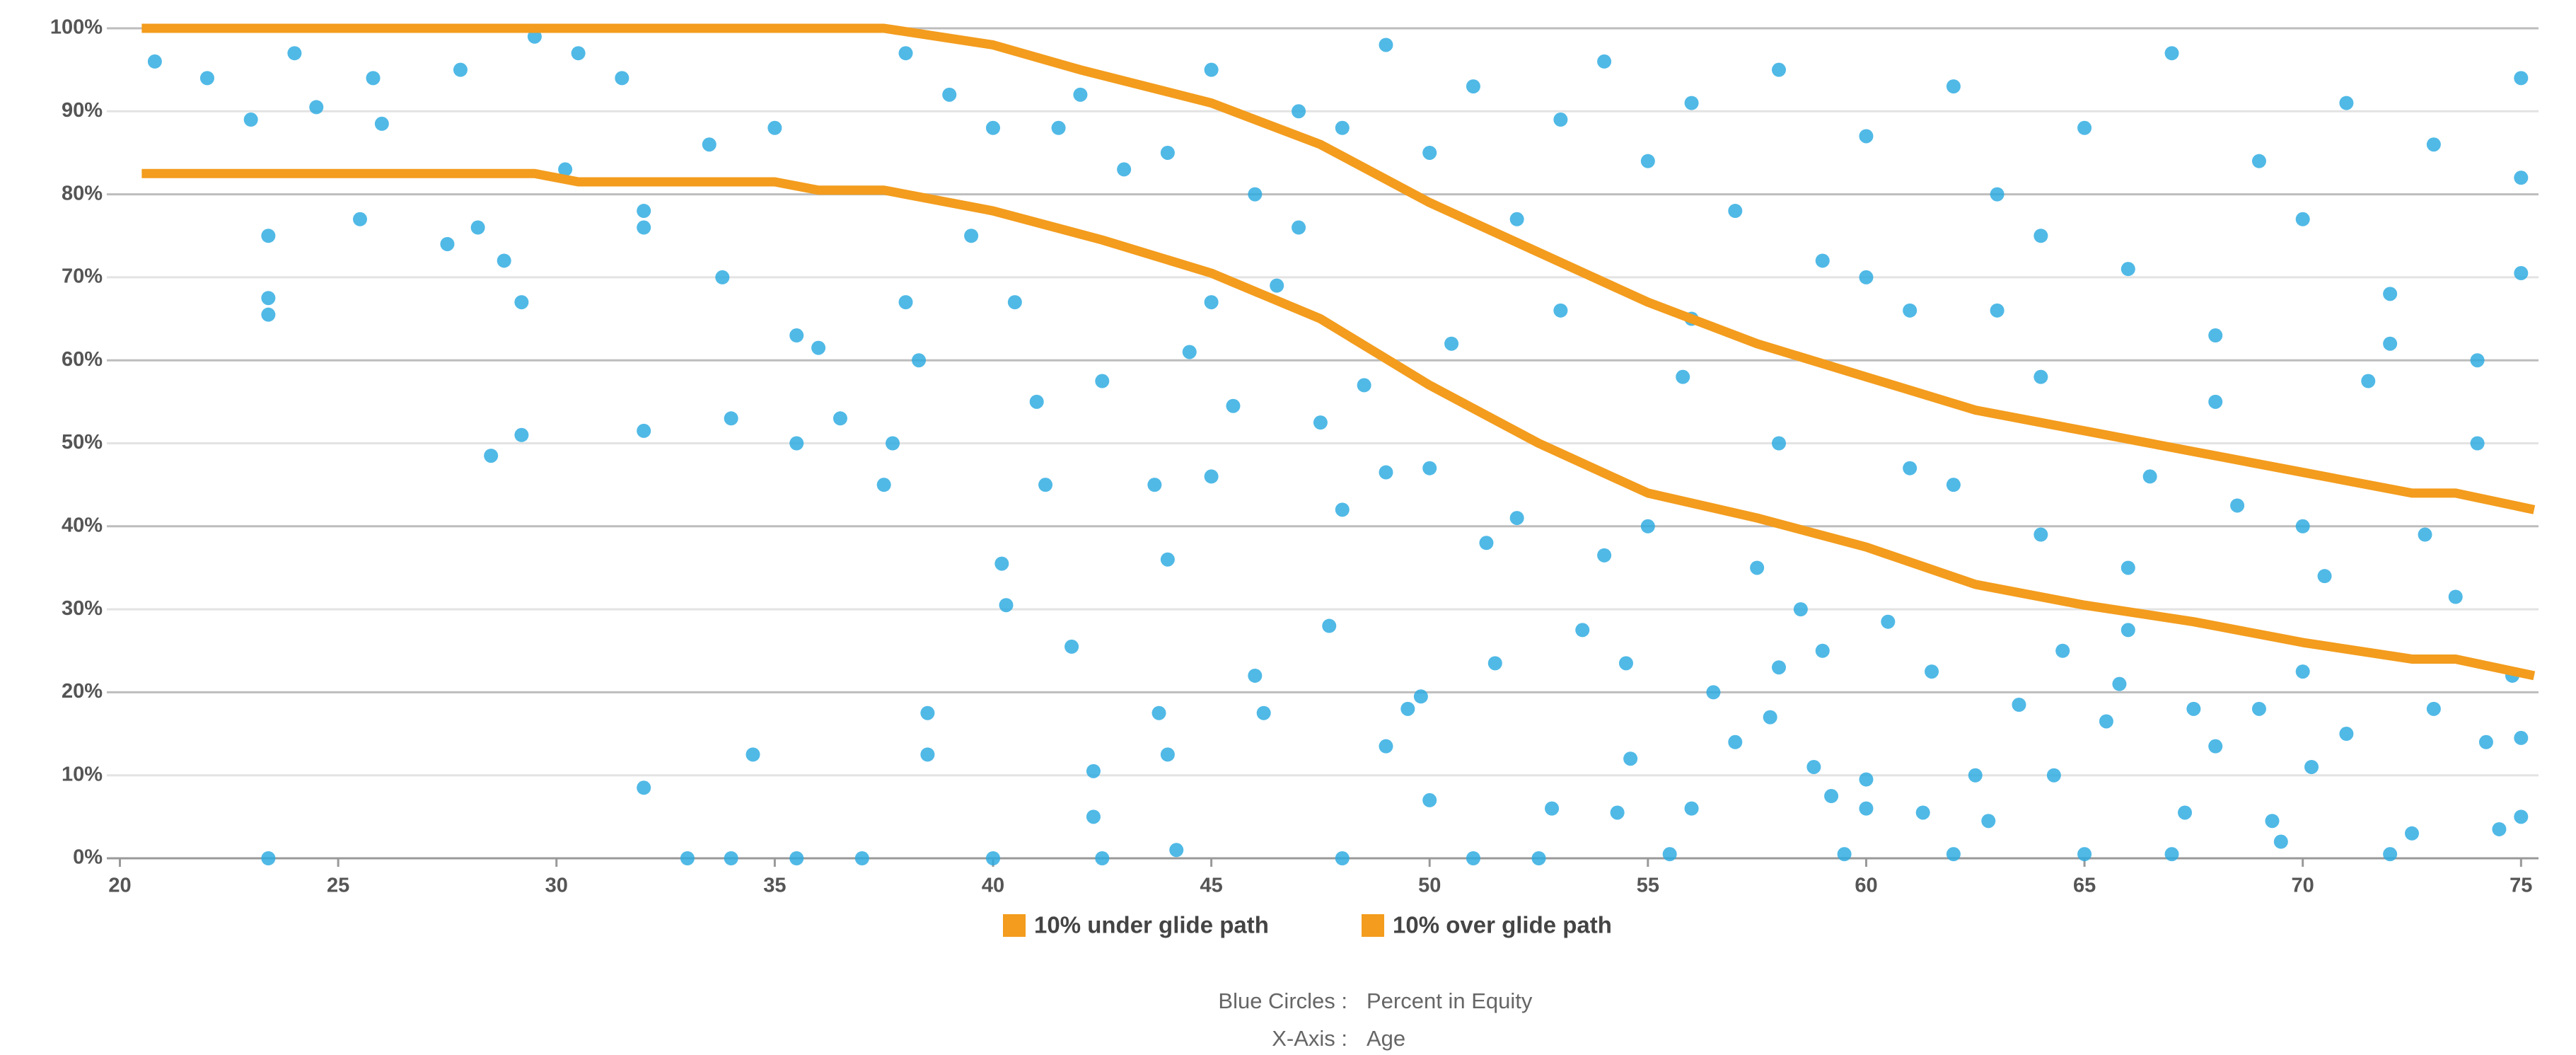 This screenshot has height=1055, width=2576. I want to click on y-tick-label: 10%, so click(82, 774).